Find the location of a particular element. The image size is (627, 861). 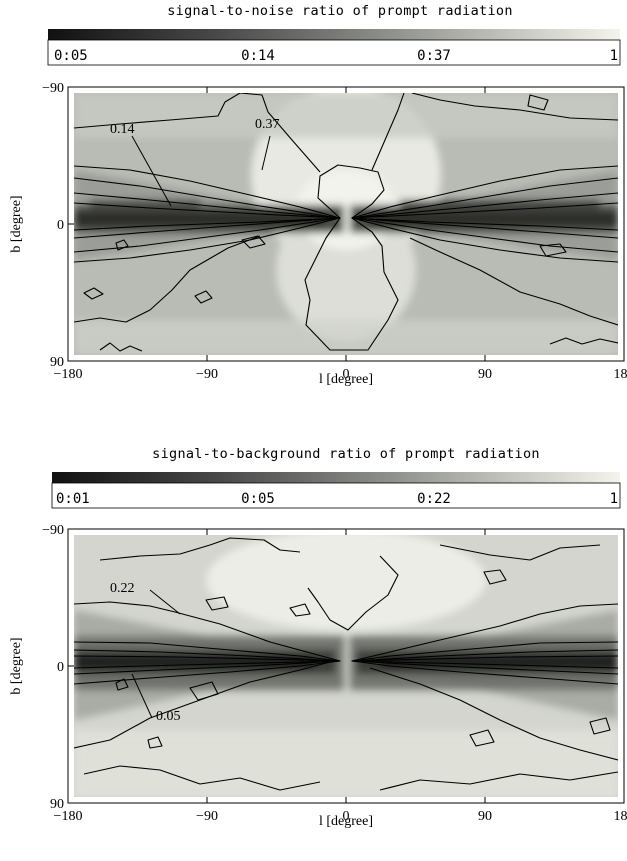

chart-1-x-axis-label: l [degree] is located at coordinates (346, 379).